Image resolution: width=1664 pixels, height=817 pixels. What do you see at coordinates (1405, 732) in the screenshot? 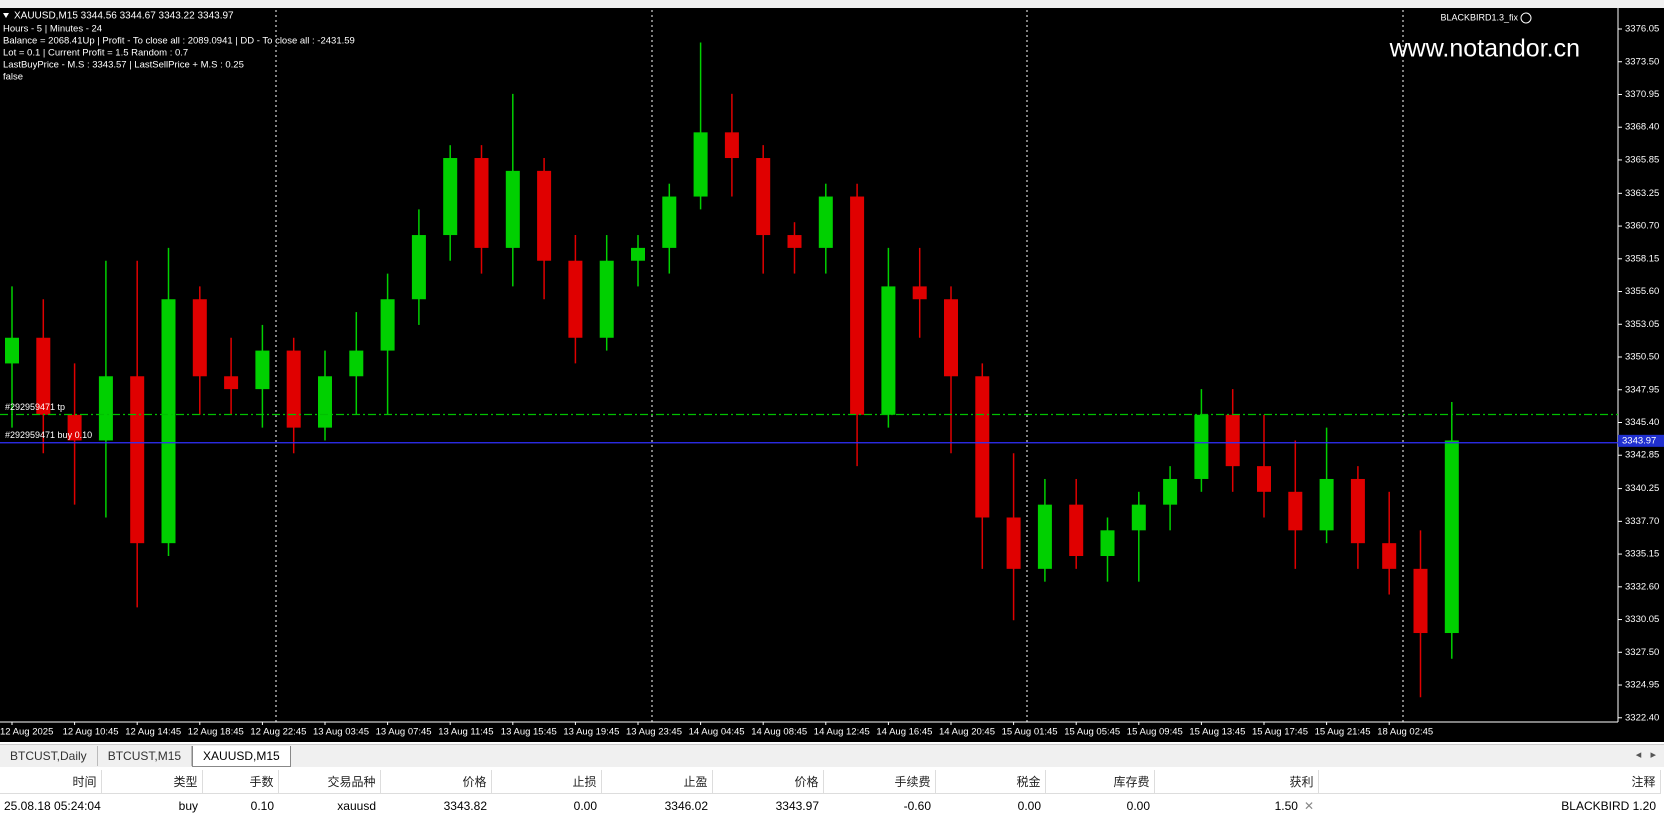
I see `x-tick-label: 18 Aug 02:45` at bounding box center [1405, 732].